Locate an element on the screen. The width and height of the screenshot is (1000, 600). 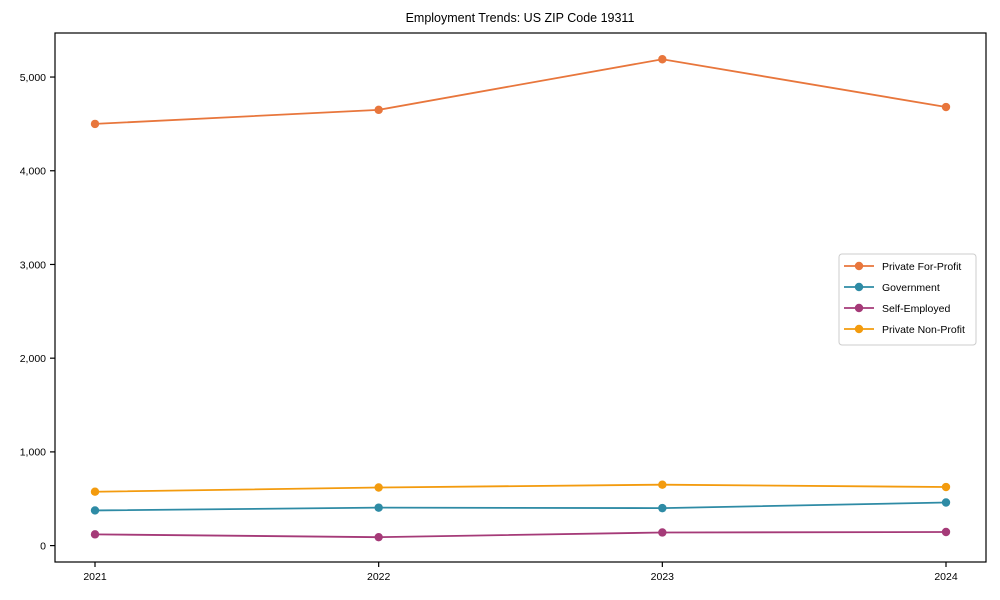
data-point-self-employed-2022 is located at coordinates (378, 537).